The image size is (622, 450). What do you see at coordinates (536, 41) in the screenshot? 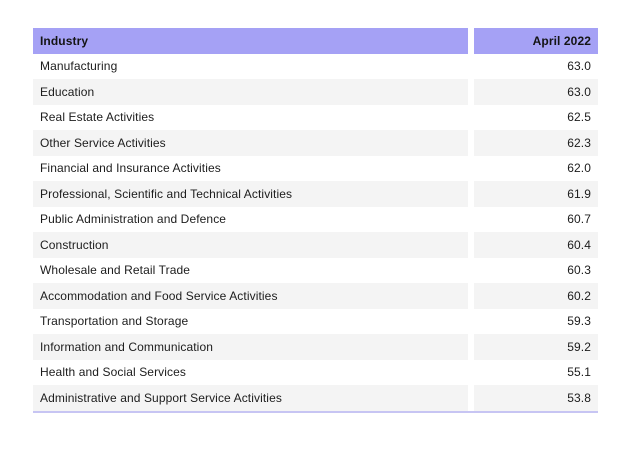
I see `value-column-header: April 2022` at bounding box center [536, 41].